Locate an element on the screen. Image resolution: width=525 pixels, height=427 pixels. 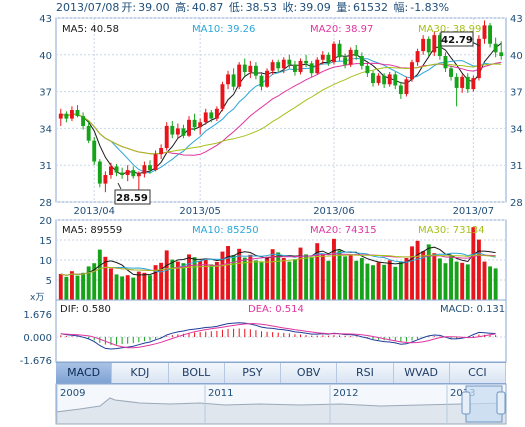
tab-boll: BOLL is located at coordinates (196, 373).